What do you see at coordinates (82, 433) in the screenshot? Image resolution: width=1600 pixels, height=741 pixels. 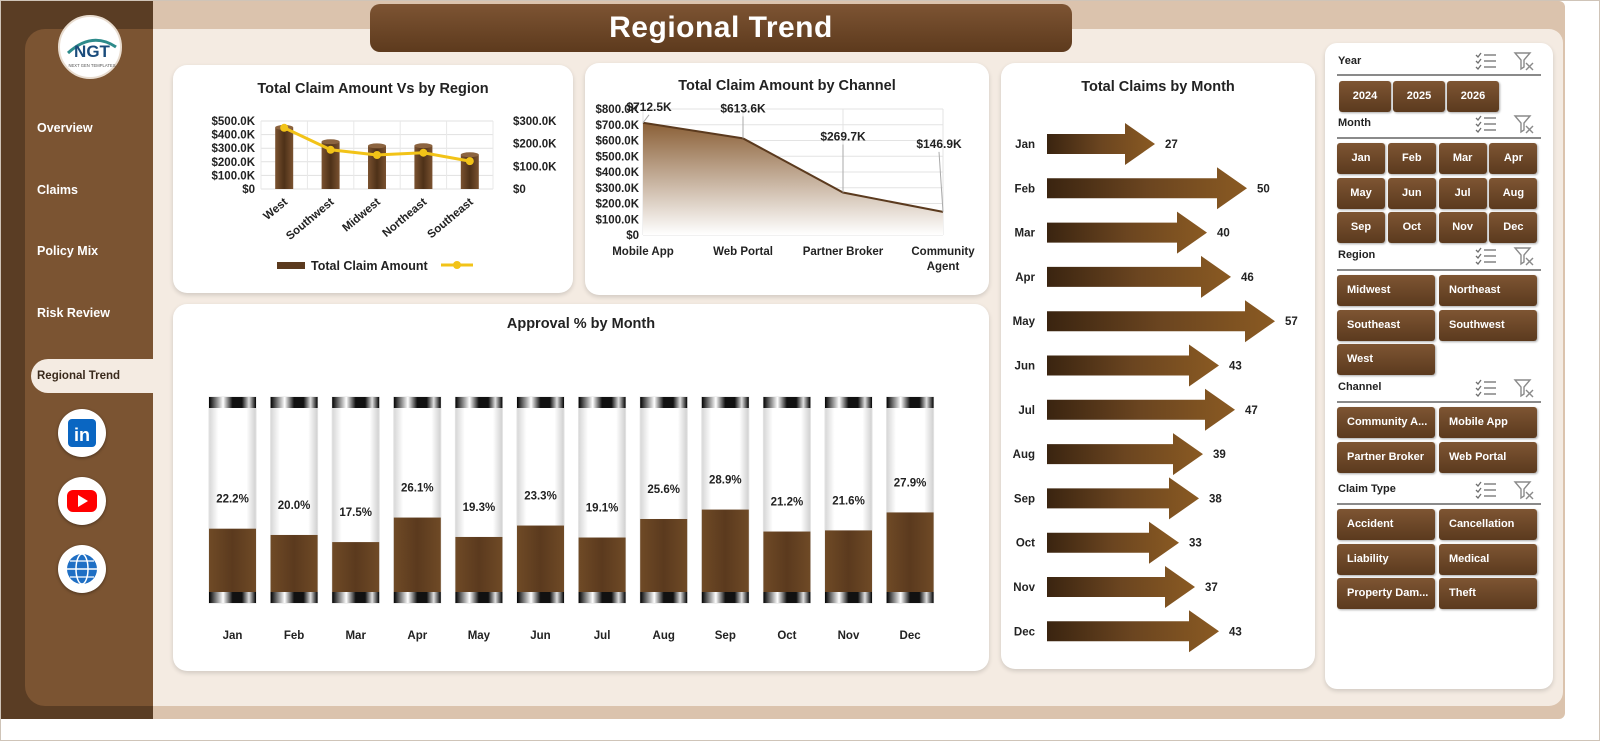 I see `linkedin-icon: in` at bounding box center [82, 433].